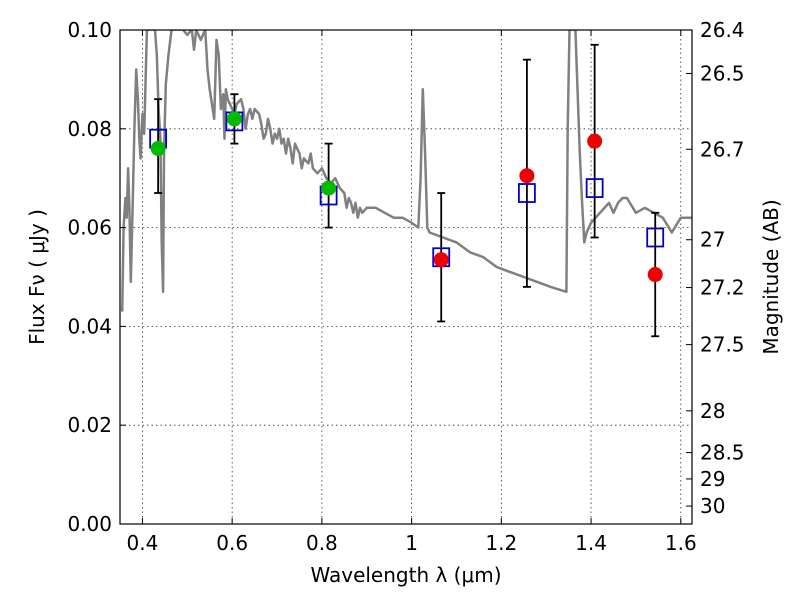 The image size is (800, 600). Describe the element at coordinates (37, 277) in the screenshot. I see `y-axis-label: Flux Fν ( μJy )` at that location.